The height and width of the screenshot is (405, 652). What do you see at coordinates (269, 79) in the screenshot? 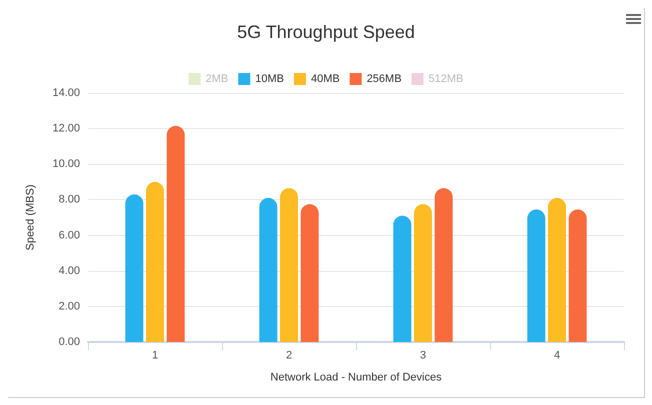
I see `legend-label: 10MB` at bounding box center [269, 79].